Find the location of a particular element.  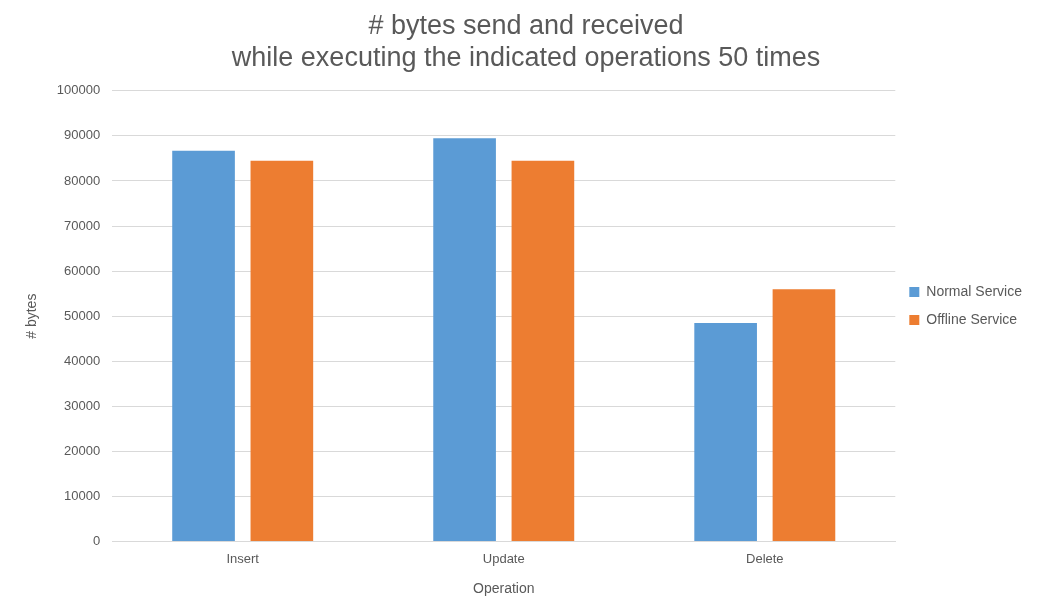

y-tick-label: 60000 is located at coordinates (82, 270).